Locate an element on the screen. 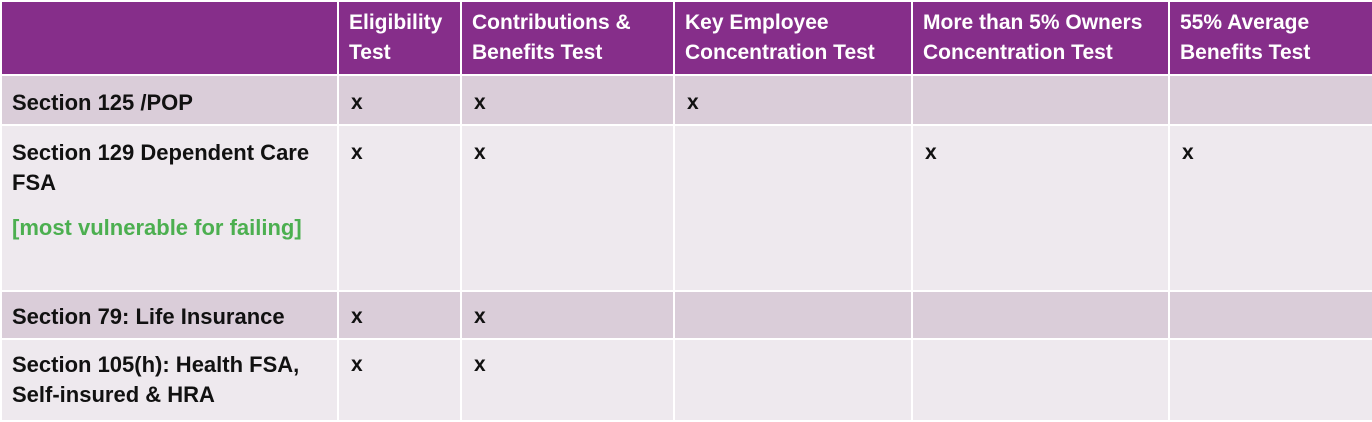  row-label: Section 125 /POP is located at coordinates (169, 100).